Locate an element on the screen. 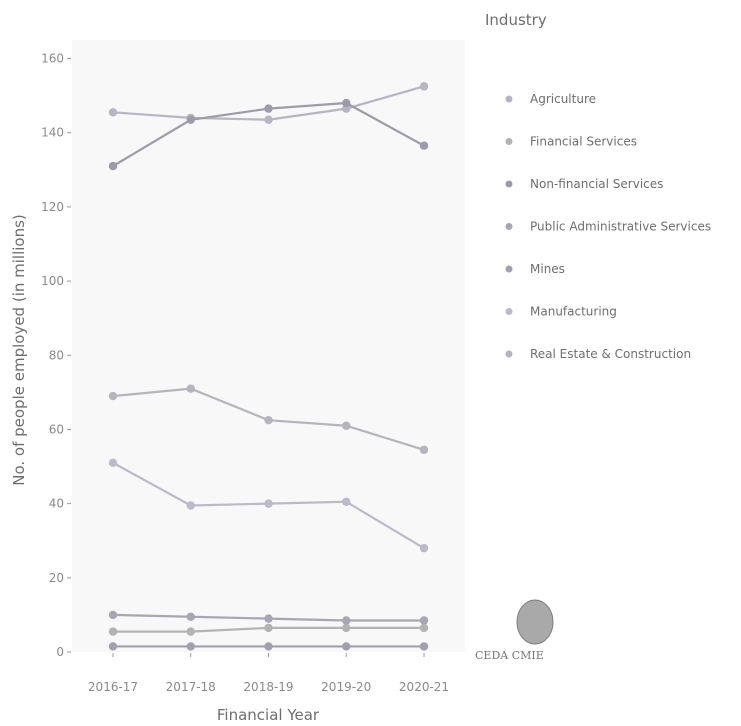 The width and height of the screenshot is (741, 726). y-axis: 0 20 40 60 80 100 120 140 160 is located at coordinates (56, 355).